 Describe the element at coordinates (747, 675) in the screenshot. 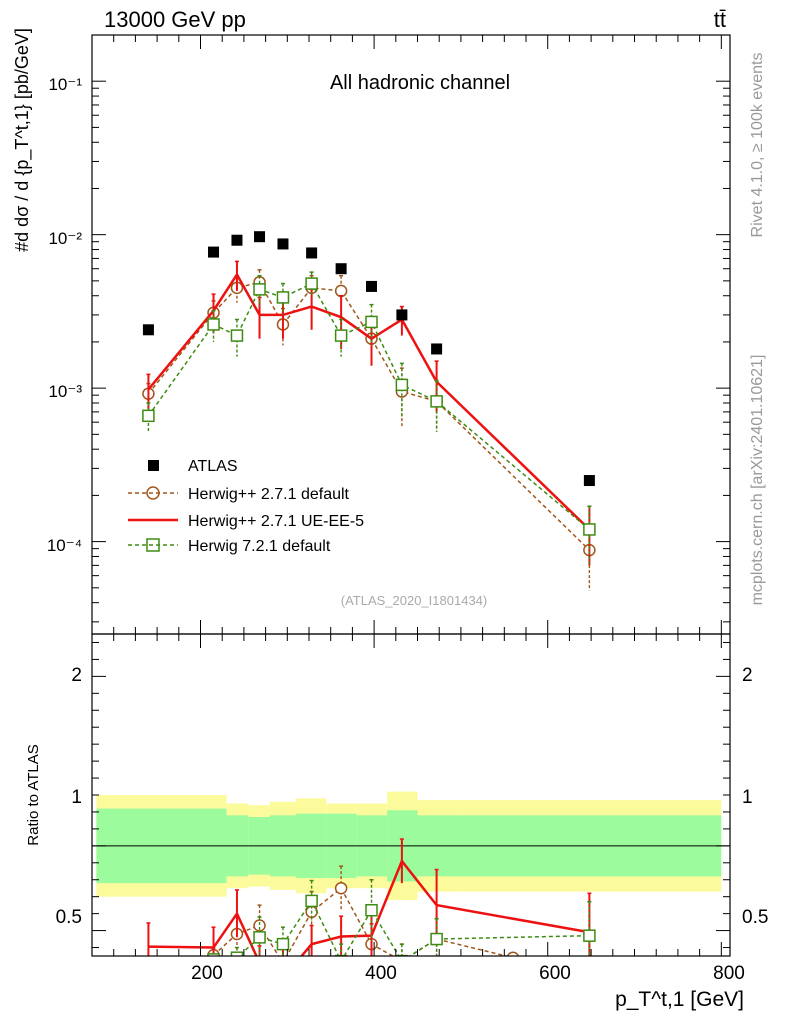

I see `ytick-label-ratio-right: 2` at that location.